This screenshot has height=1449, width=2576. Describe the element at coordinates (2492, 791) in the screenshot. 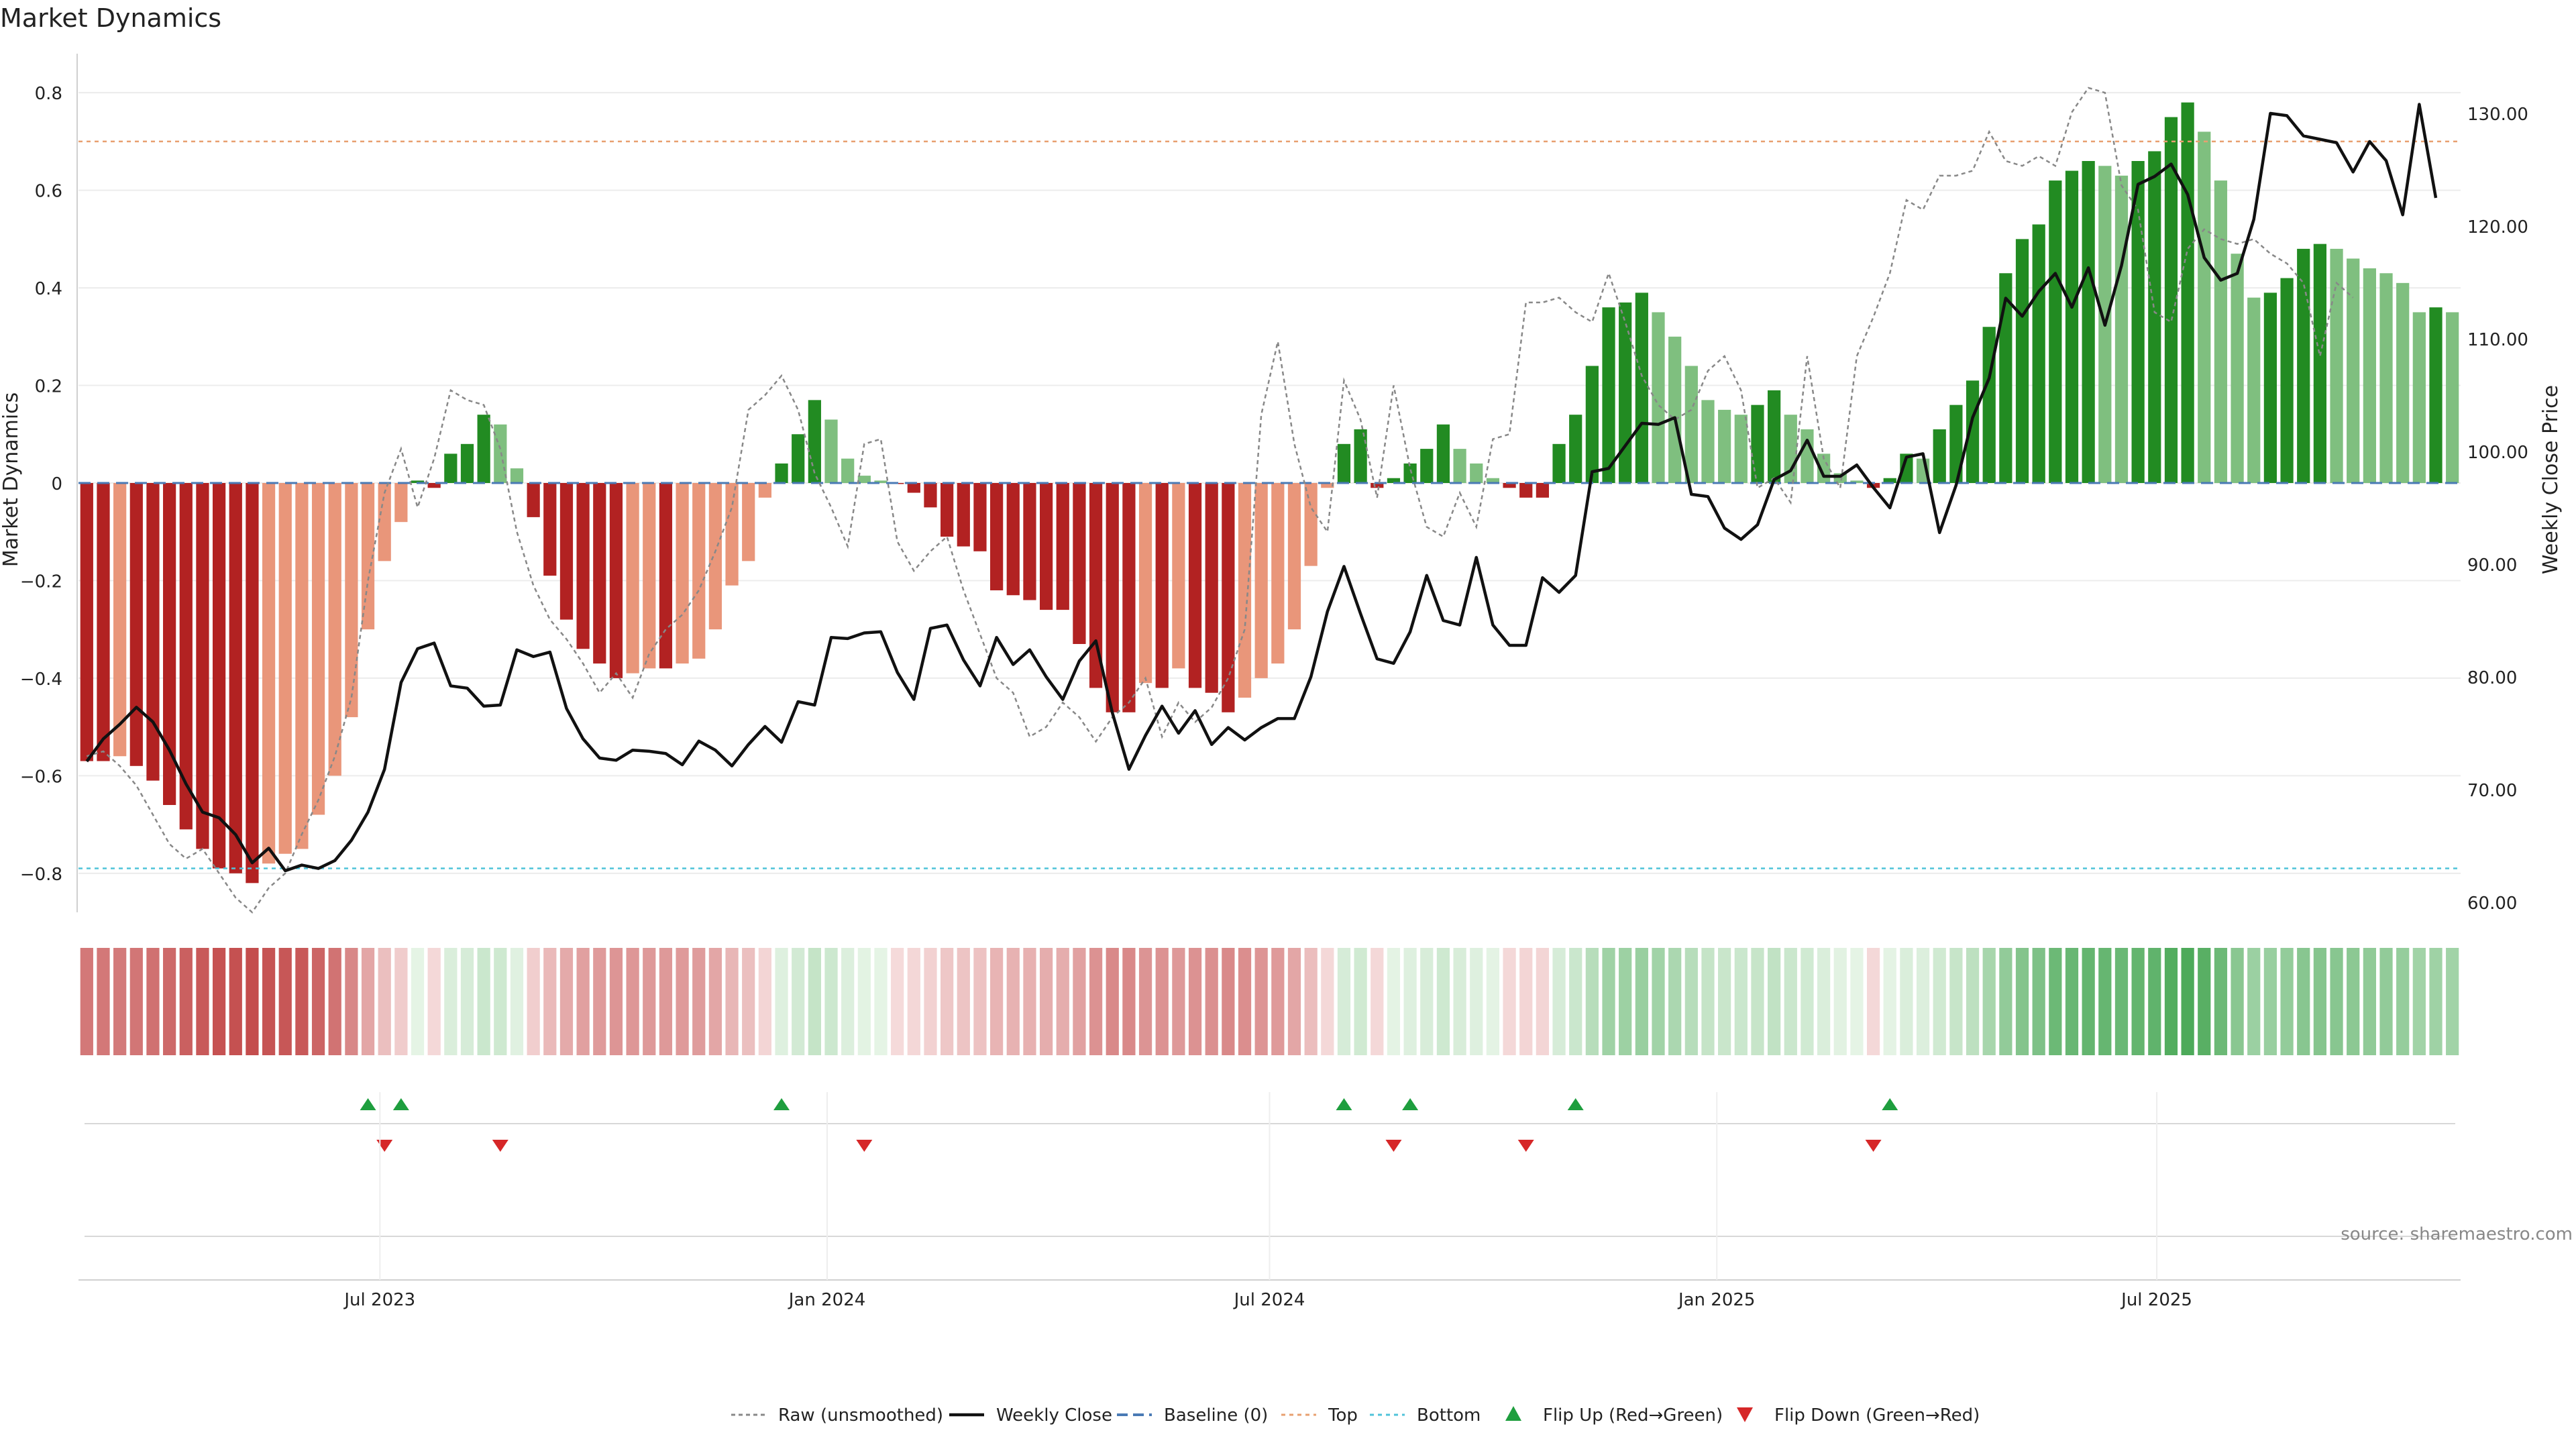

I see `y2-tick-label: 70.00` at that location.